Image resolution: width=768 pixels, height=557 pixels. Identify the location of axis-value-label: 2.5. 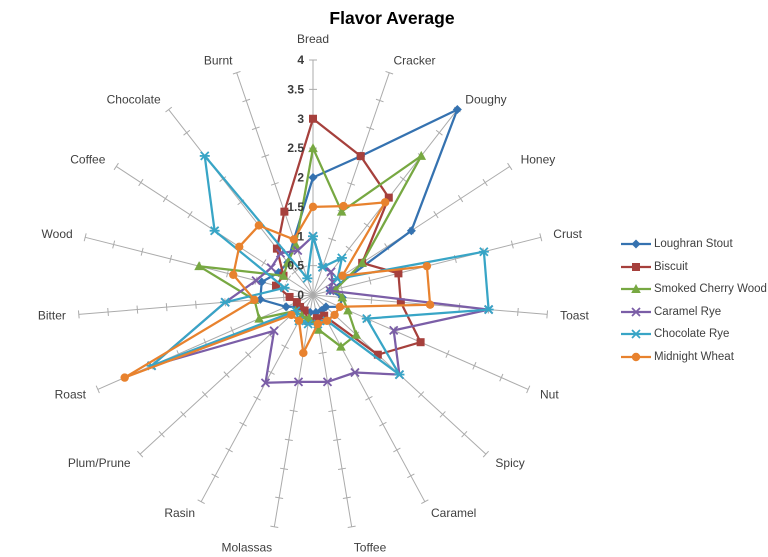
(295, 148).